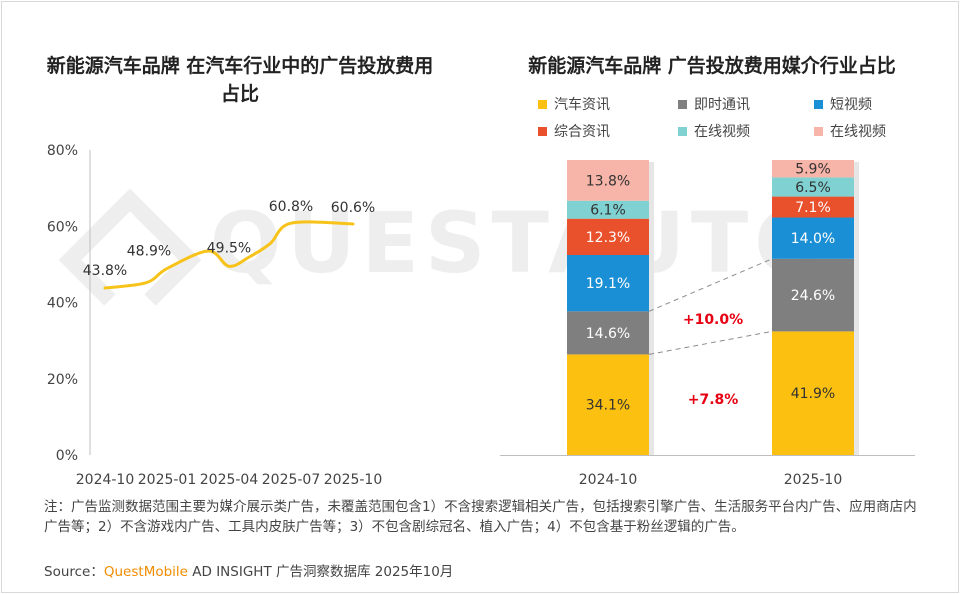  I want to click on bar-value-label: 34.1%, so click(608, 406).